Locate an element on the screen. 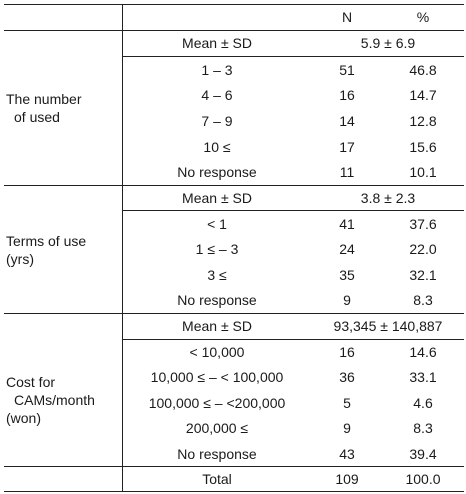 Image resolution: width=466 pixels, height=494 pixels. group3-end-rule is located at coordinates (234, 466).